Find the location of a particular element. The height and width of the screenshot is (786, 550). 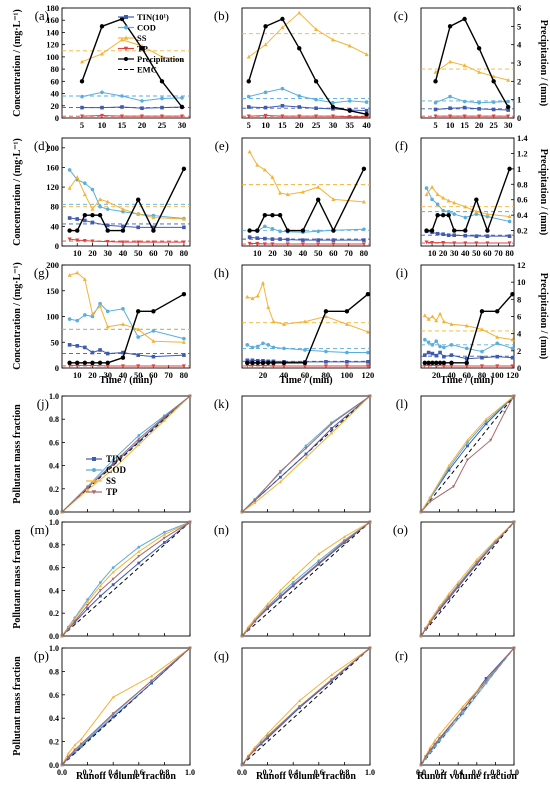

y-tick-label: 0.8 is located at coordinates (54, 671).